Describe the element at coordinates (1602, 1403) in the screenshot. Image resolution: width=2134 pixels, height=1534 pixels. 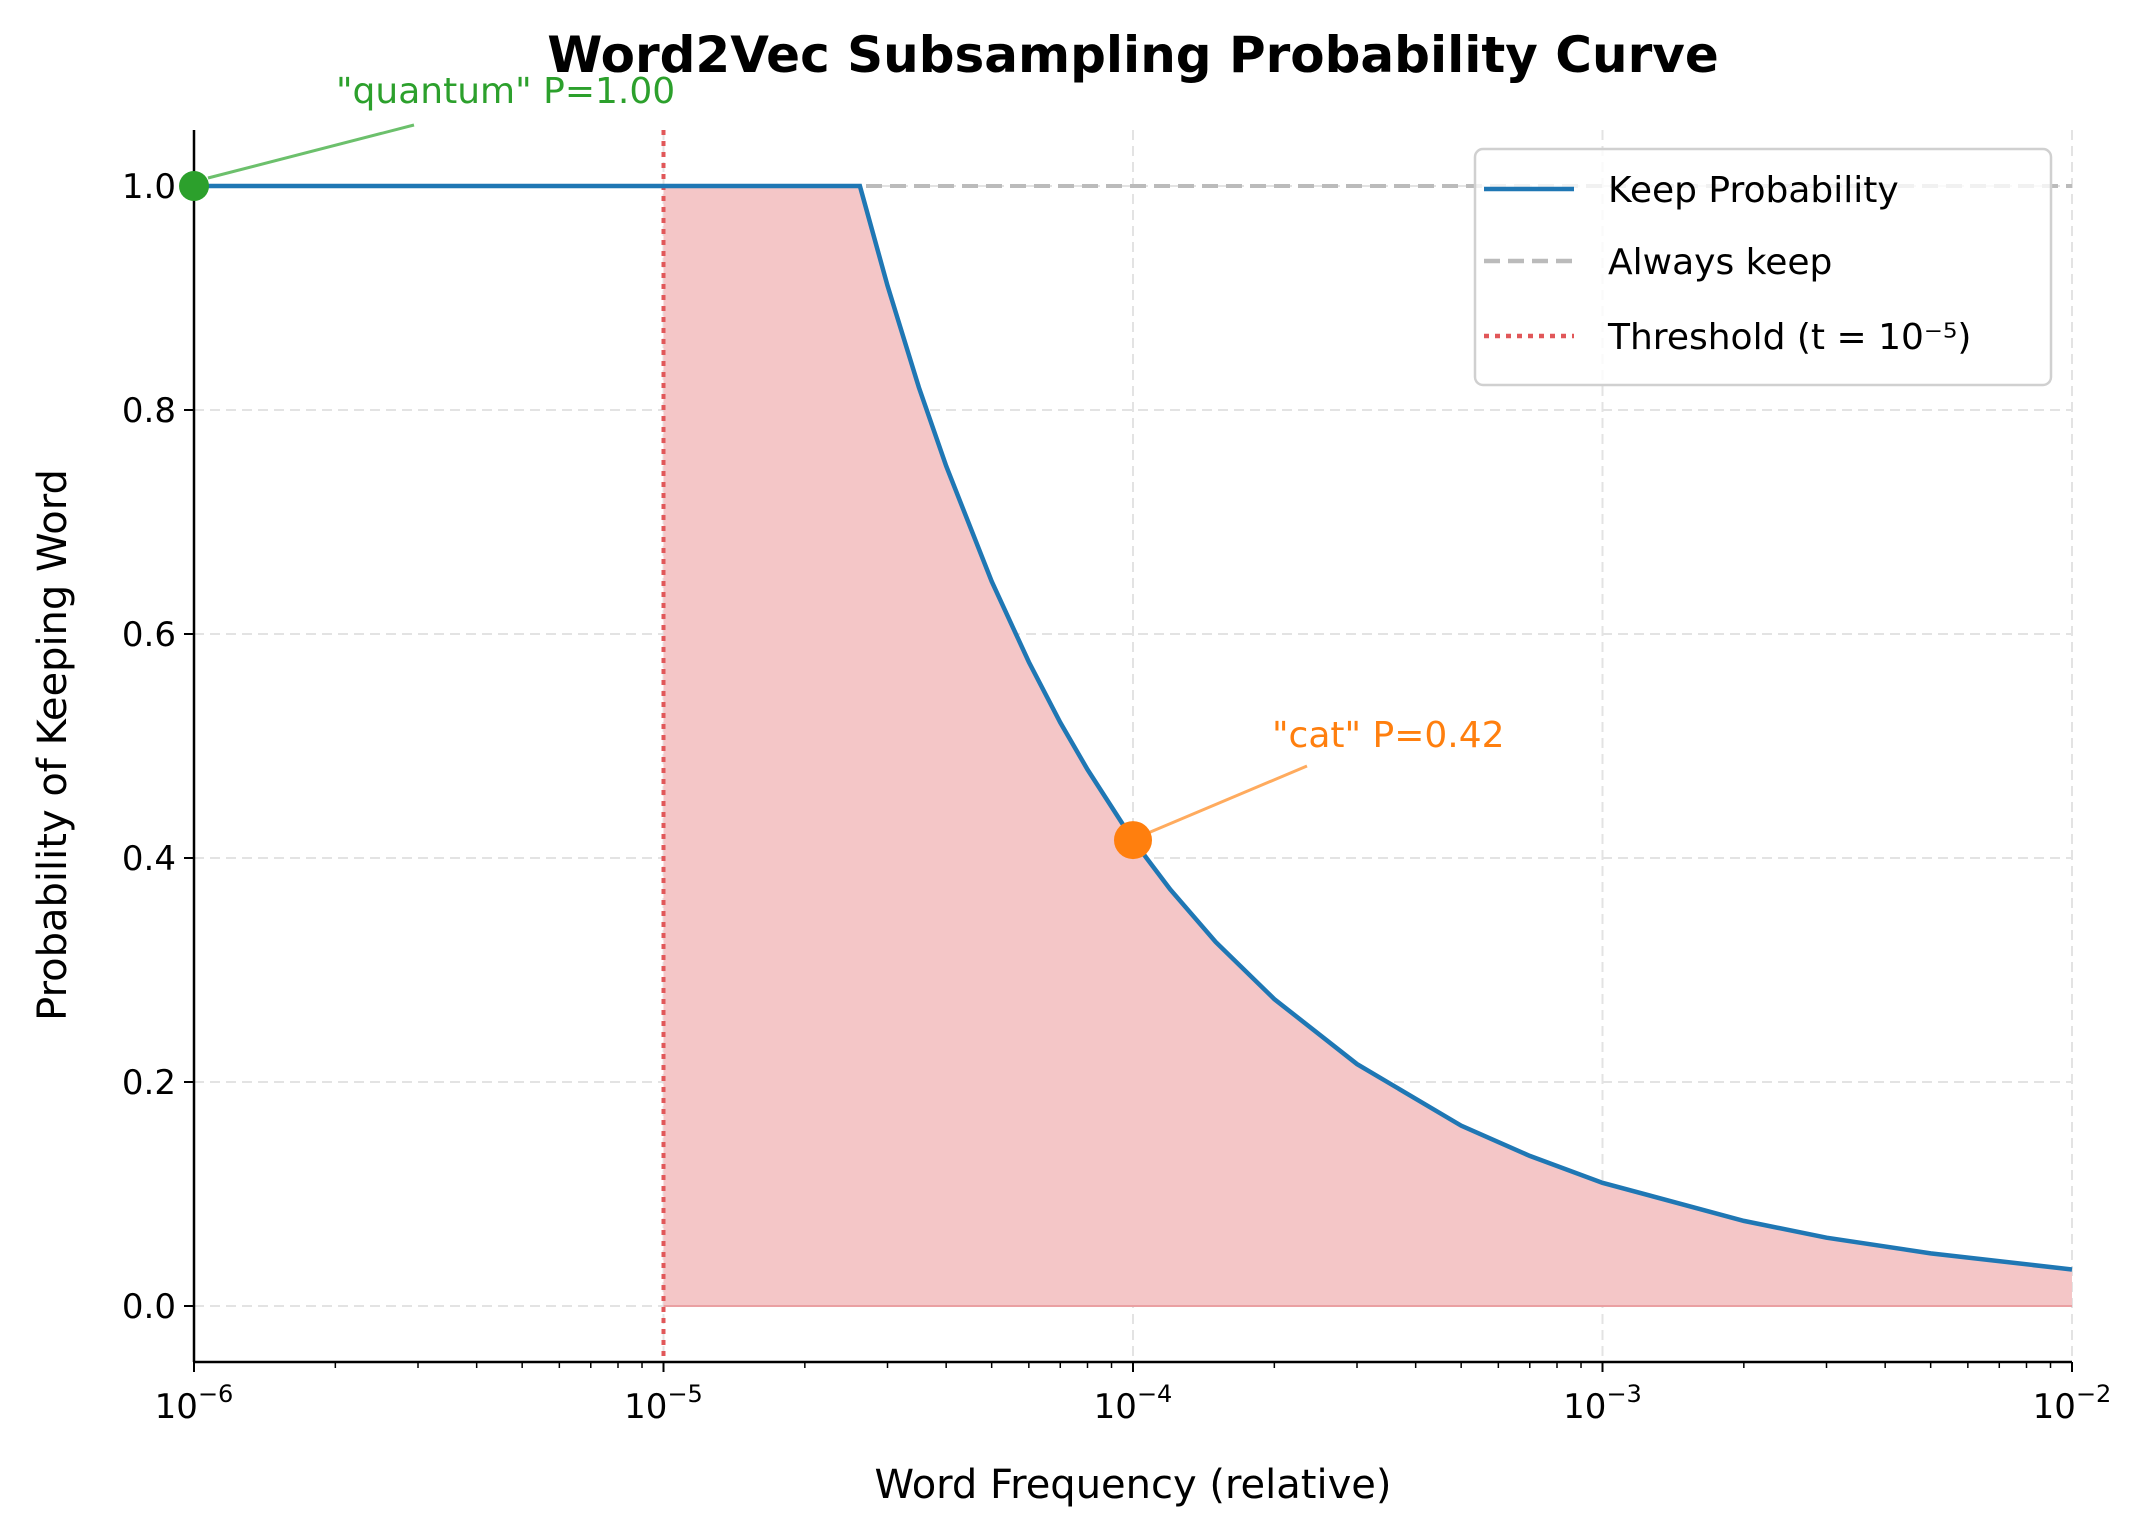
I see `x-tick-label: 10⁻³` at that location.